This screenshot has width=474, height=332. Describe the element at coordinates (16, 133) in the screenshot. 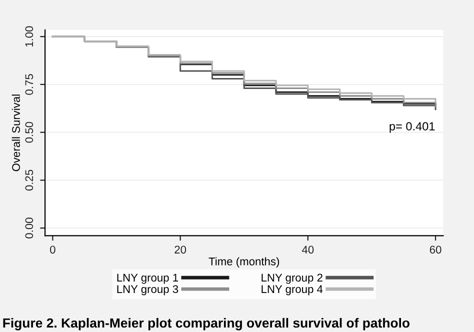

I see `y-axis-title: Overall Survival` at that location.